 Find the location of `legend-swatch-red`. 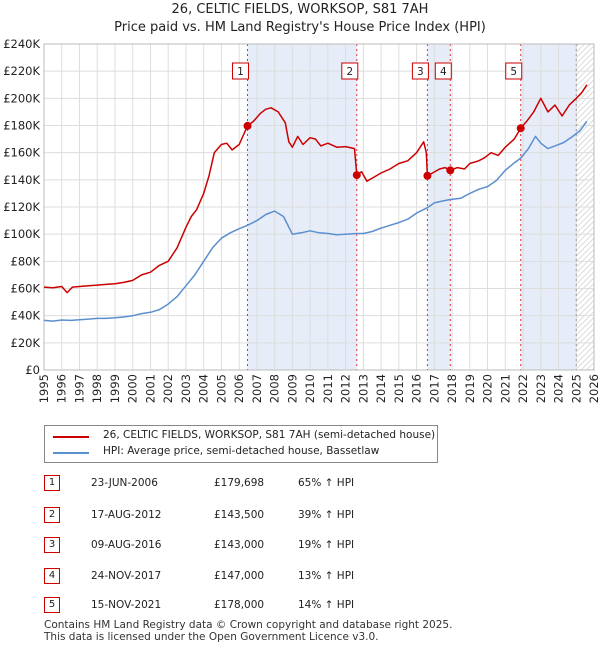

legend-swatch-red is located at coordinates (71, 437).